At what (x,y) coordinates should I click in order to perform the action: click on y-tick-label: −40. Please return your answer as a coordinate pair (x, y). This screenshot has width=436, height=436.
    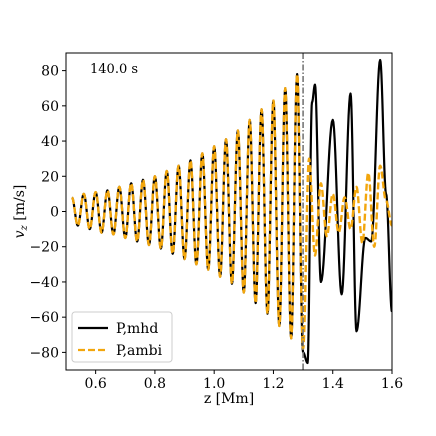
    Looking at the image, I should click on (44, 283).